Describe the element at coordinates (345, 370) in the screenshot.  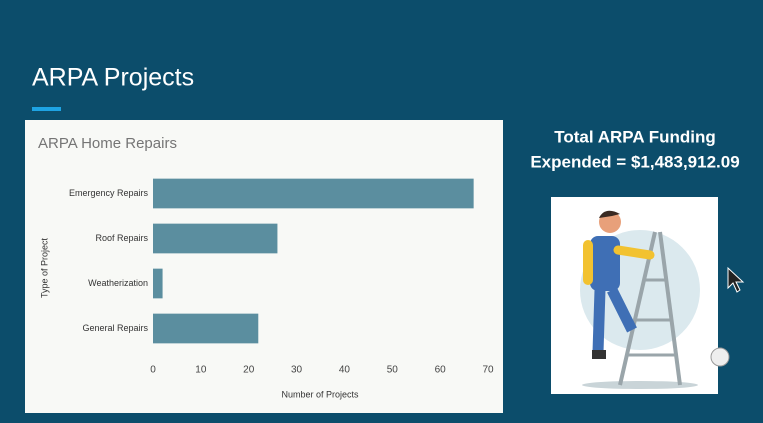
I see `x-tick-label: 40` at that location.